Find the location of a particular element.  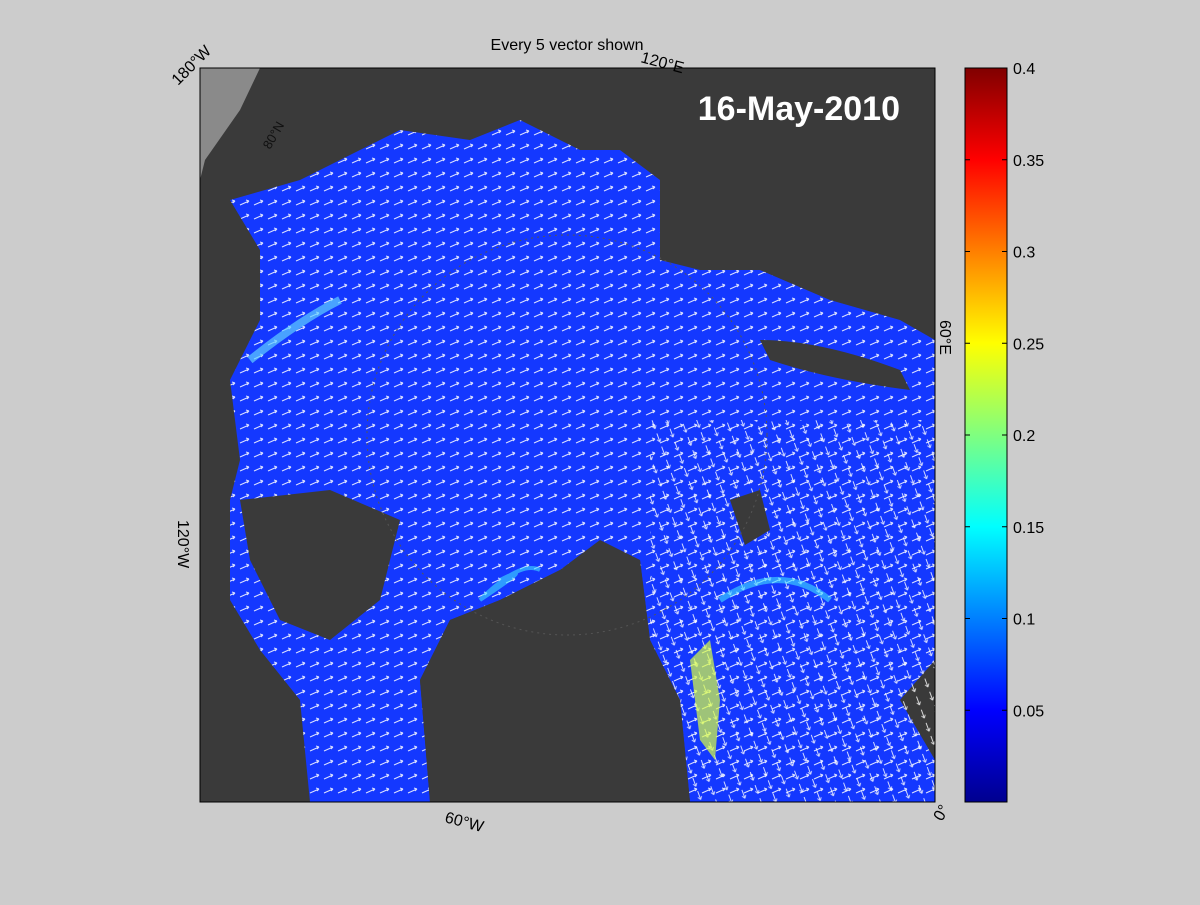

greenland is located at coordinates (555, 681).